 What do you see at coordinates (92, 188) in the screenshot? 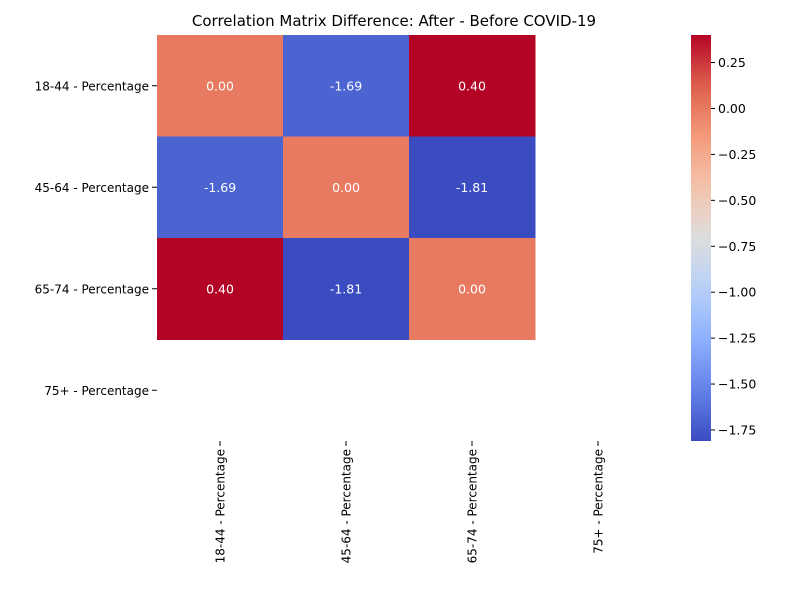
I see `y-tick-label: 45-64 - Percentage` at bounding box center [92, 188].